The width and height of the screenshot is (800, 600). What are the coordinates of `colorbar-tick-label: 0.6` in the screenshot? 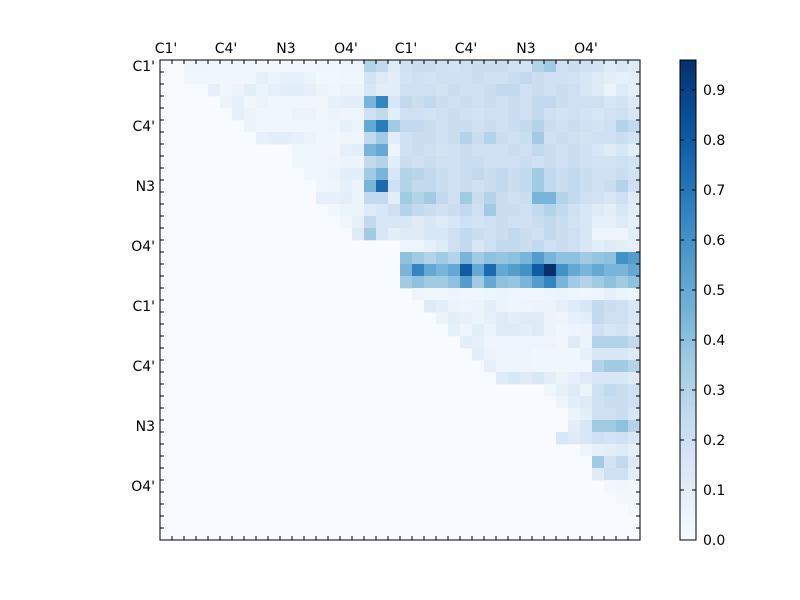 It's located at (714, 241).